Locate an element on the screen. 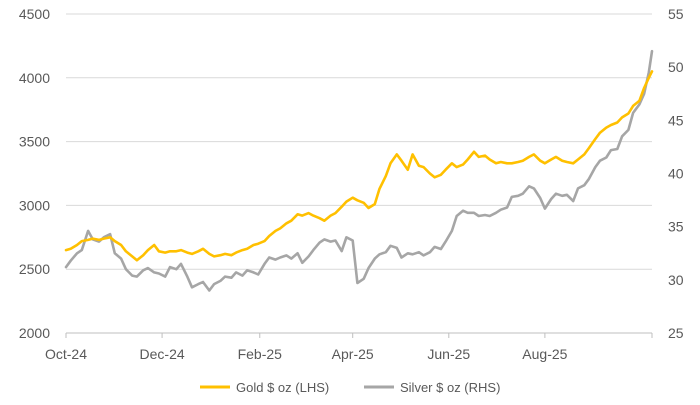 The height and width of the screenshot is (405, 700). y-right-tick-label: 35 is located at coordinates (676, 227).